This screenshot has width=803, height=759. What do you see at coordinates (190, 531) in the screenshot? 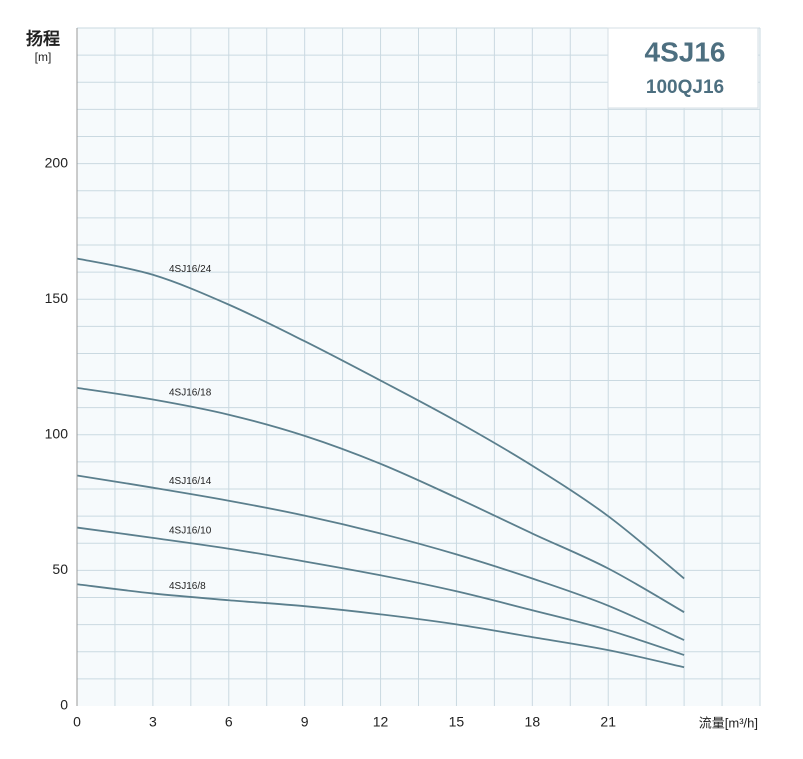
I see `curve-label: 4SJ16/10` at bounding box center [190, 531].